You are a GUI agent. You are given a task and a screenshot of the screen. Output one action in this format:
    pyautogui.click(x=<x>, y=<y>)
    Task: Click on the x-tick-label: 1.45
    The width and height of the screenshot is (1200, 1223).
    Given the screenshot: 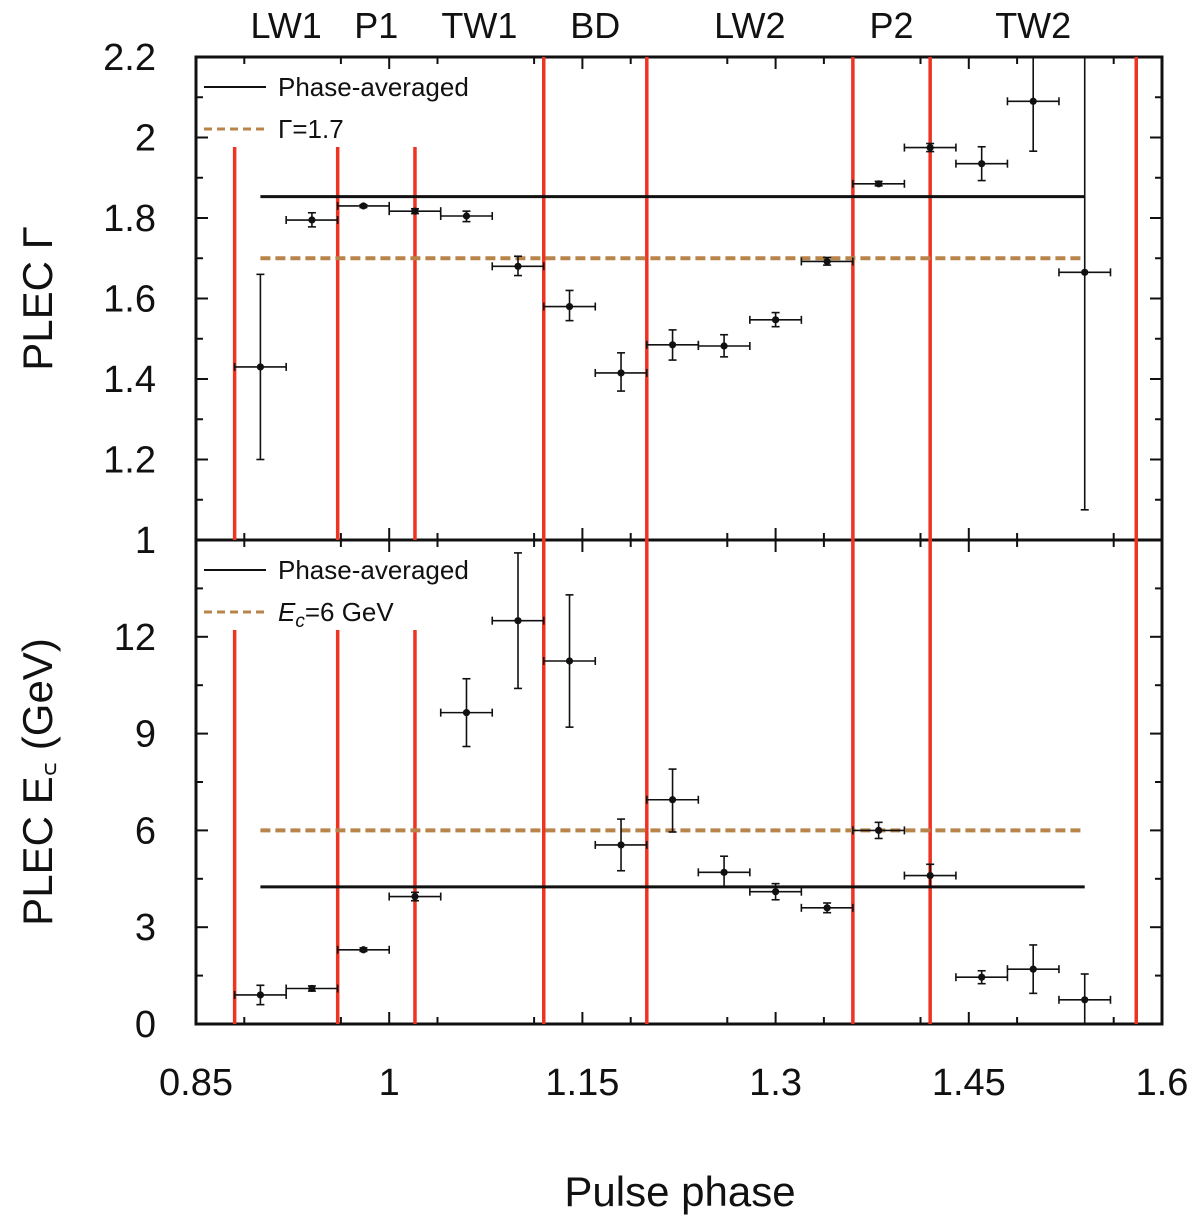 What is the action you would take?
    pyautogui.click(x=969, y=1083)
    